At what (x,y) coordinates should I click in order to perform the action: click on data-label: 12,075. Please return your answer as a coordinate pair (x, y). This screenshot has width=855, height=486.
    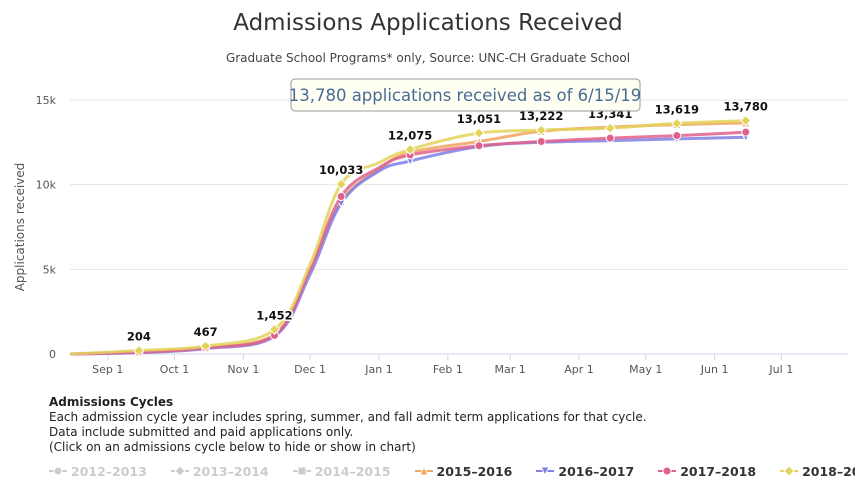
    Looking at the image, I should click on (410, 136).